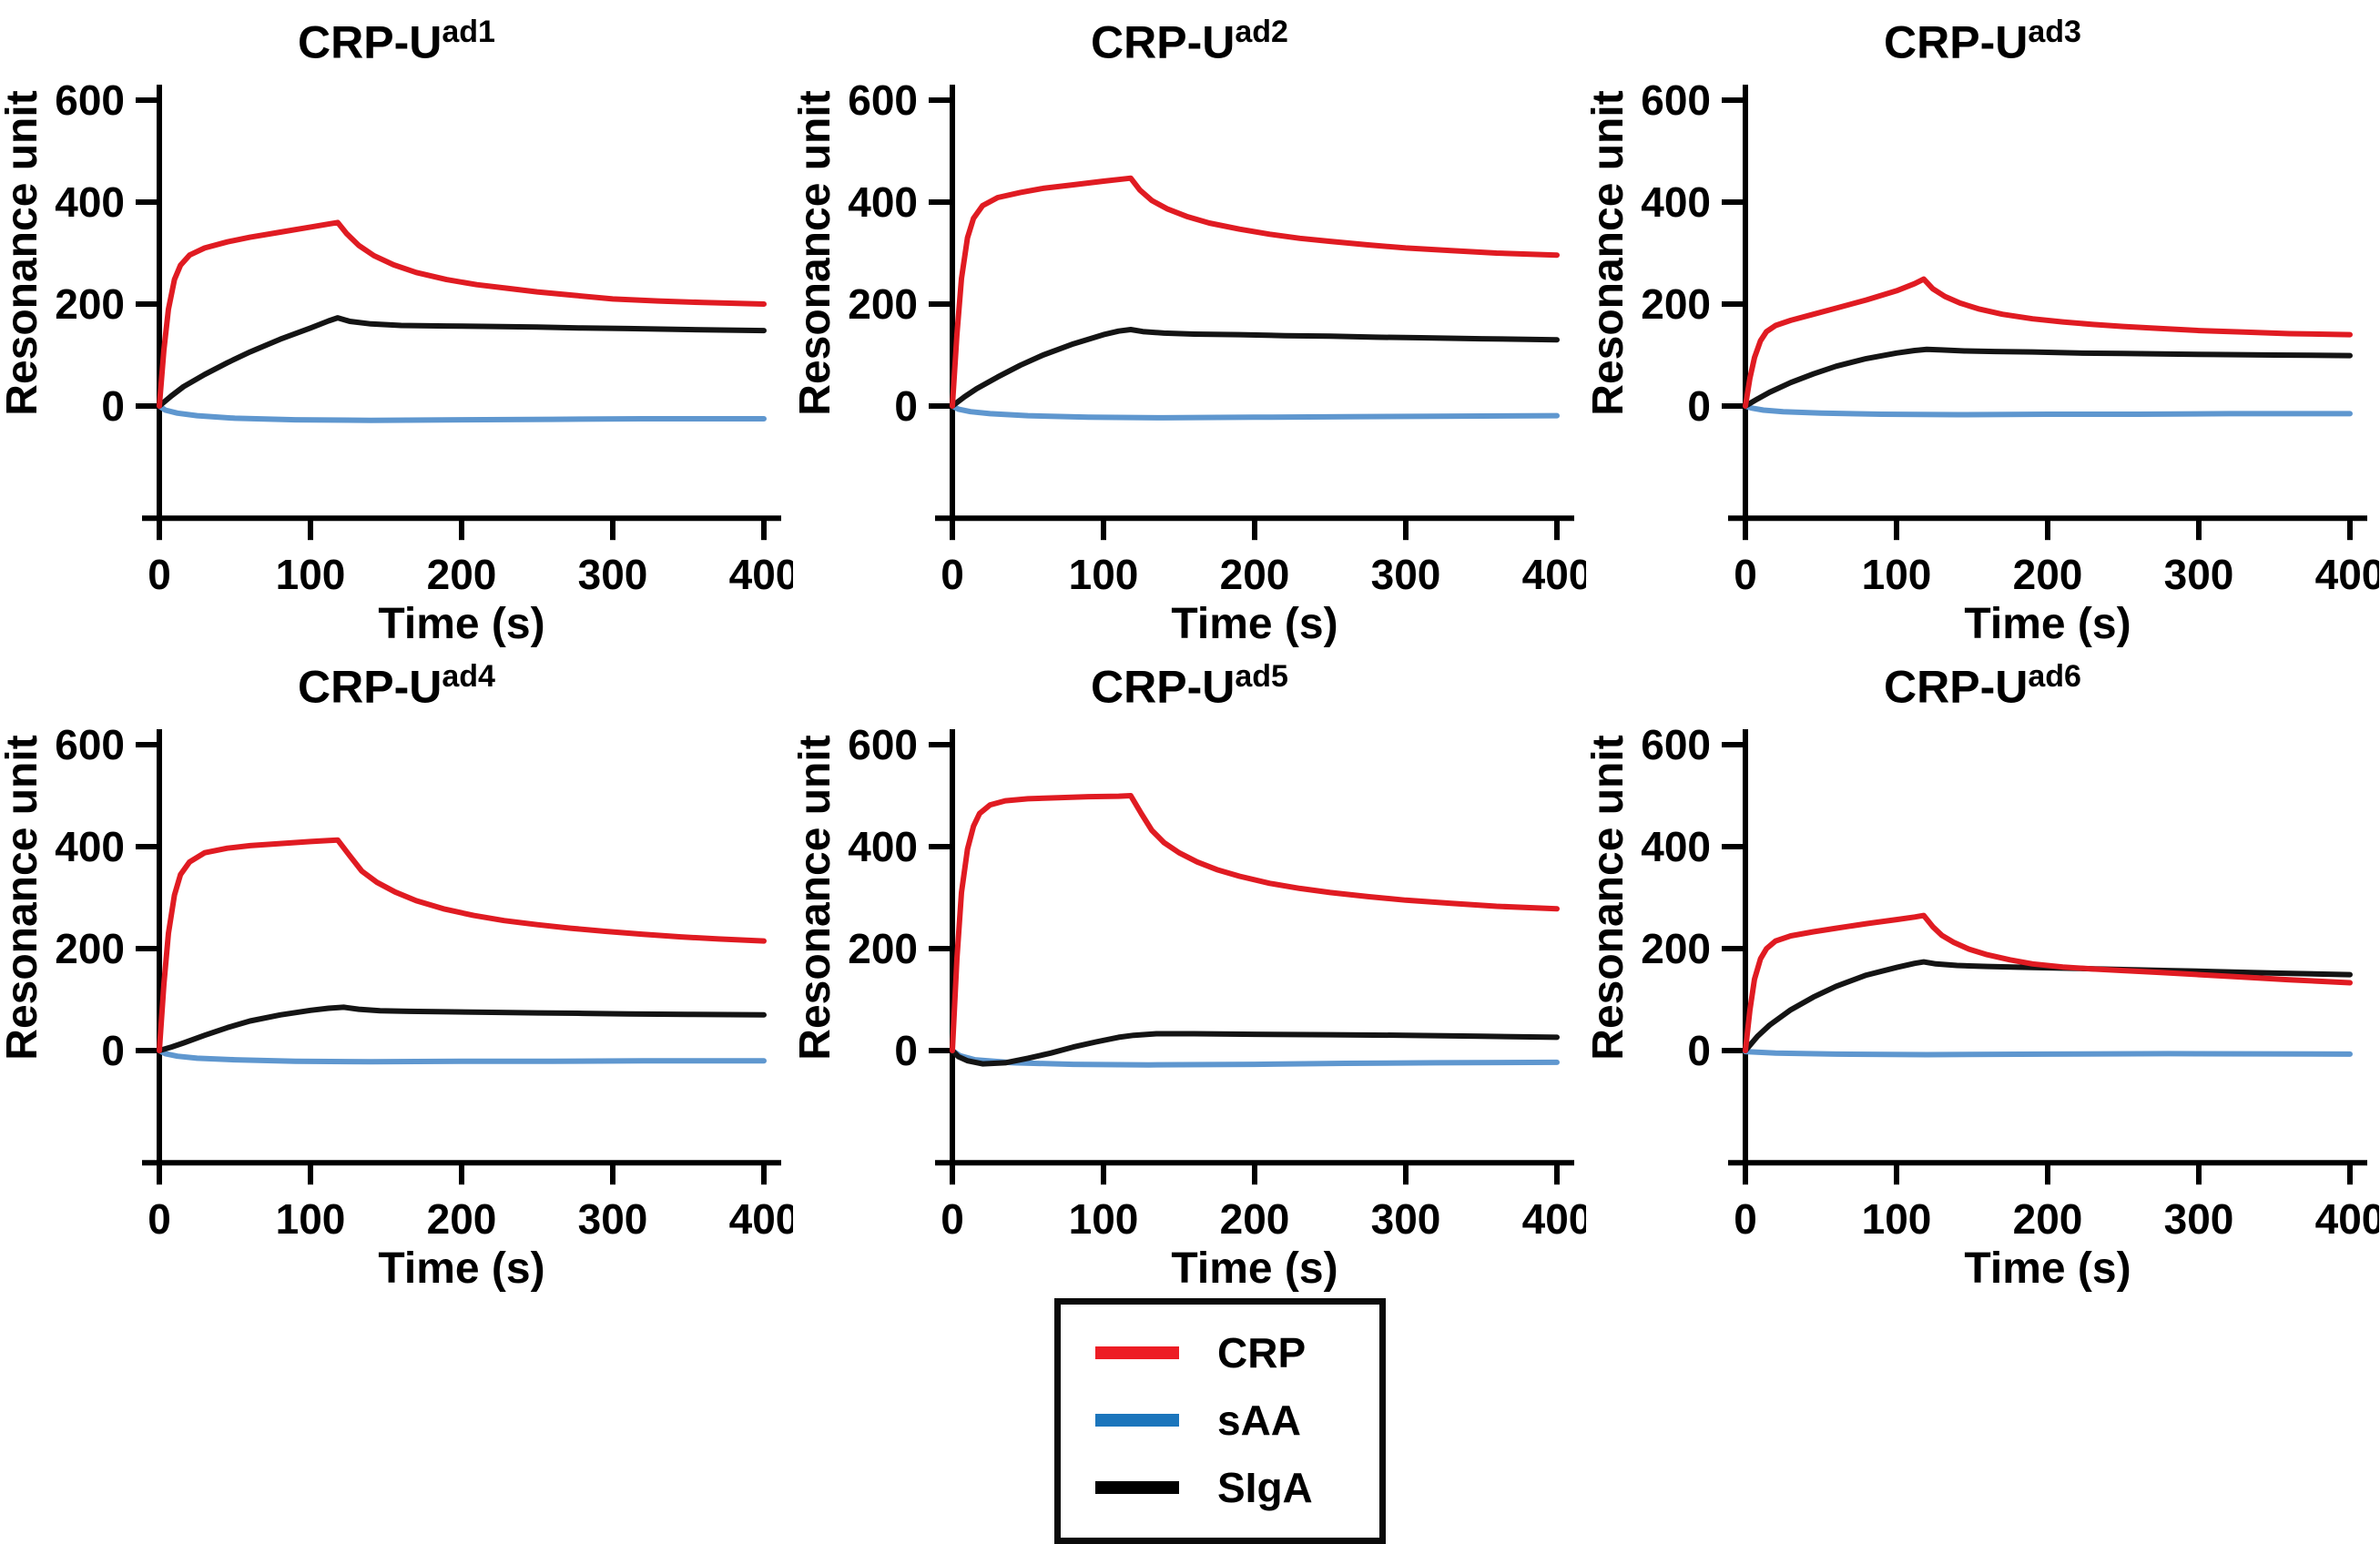 This screenshot has width=2380, height=1544. Describe the element at coordinates (468, 676) in the screenshot. I see `panel-title-sup: ad4` at that location.